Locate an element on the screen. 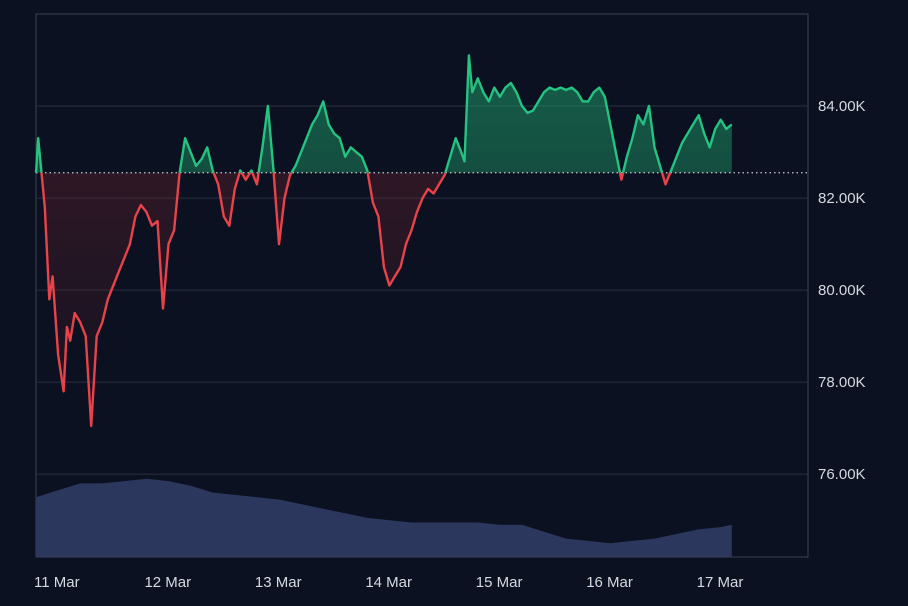  x-tick-label: 13 Mar is located at coordinates (278, 582).